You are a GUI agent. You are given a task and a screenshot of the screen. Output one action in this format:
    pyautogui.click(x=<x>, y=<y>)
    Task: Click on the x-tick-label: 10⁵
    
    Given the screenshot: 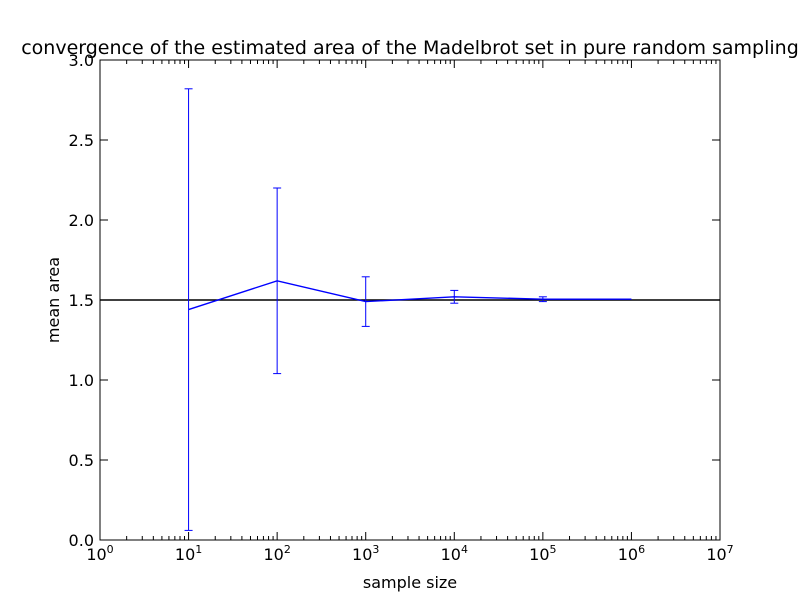 What is the action you would take?
    pyautogui.click(x=542, y=553)
    